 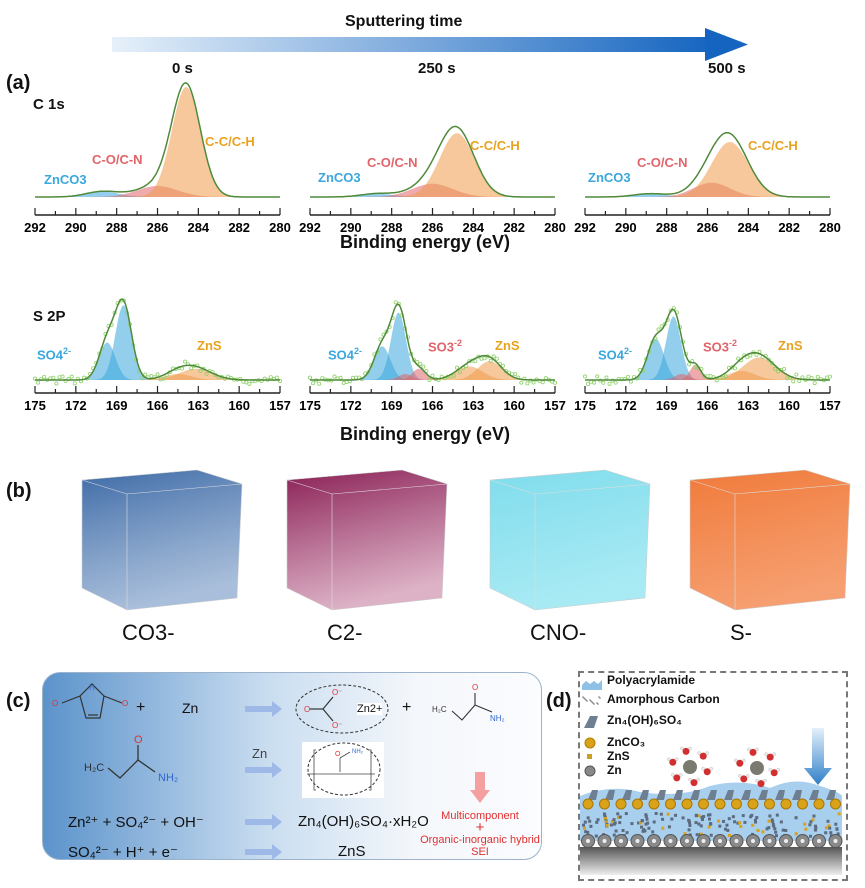 What do you see at coordinates (748, 227) in the screenshot?
I see `x-tick-label: 284` at bounding box center [748, 227].